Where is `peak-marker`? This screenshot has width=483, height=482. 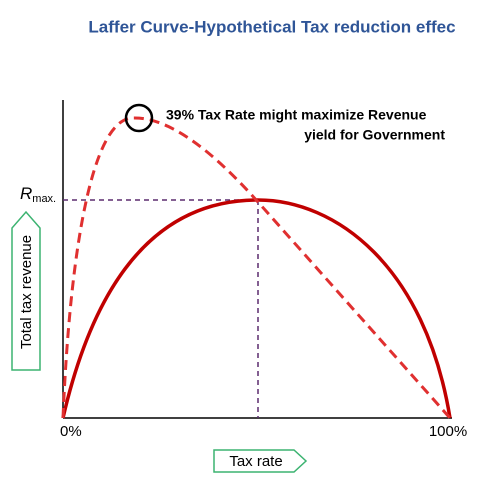
peak-marker is located at coordinates (139, 118).